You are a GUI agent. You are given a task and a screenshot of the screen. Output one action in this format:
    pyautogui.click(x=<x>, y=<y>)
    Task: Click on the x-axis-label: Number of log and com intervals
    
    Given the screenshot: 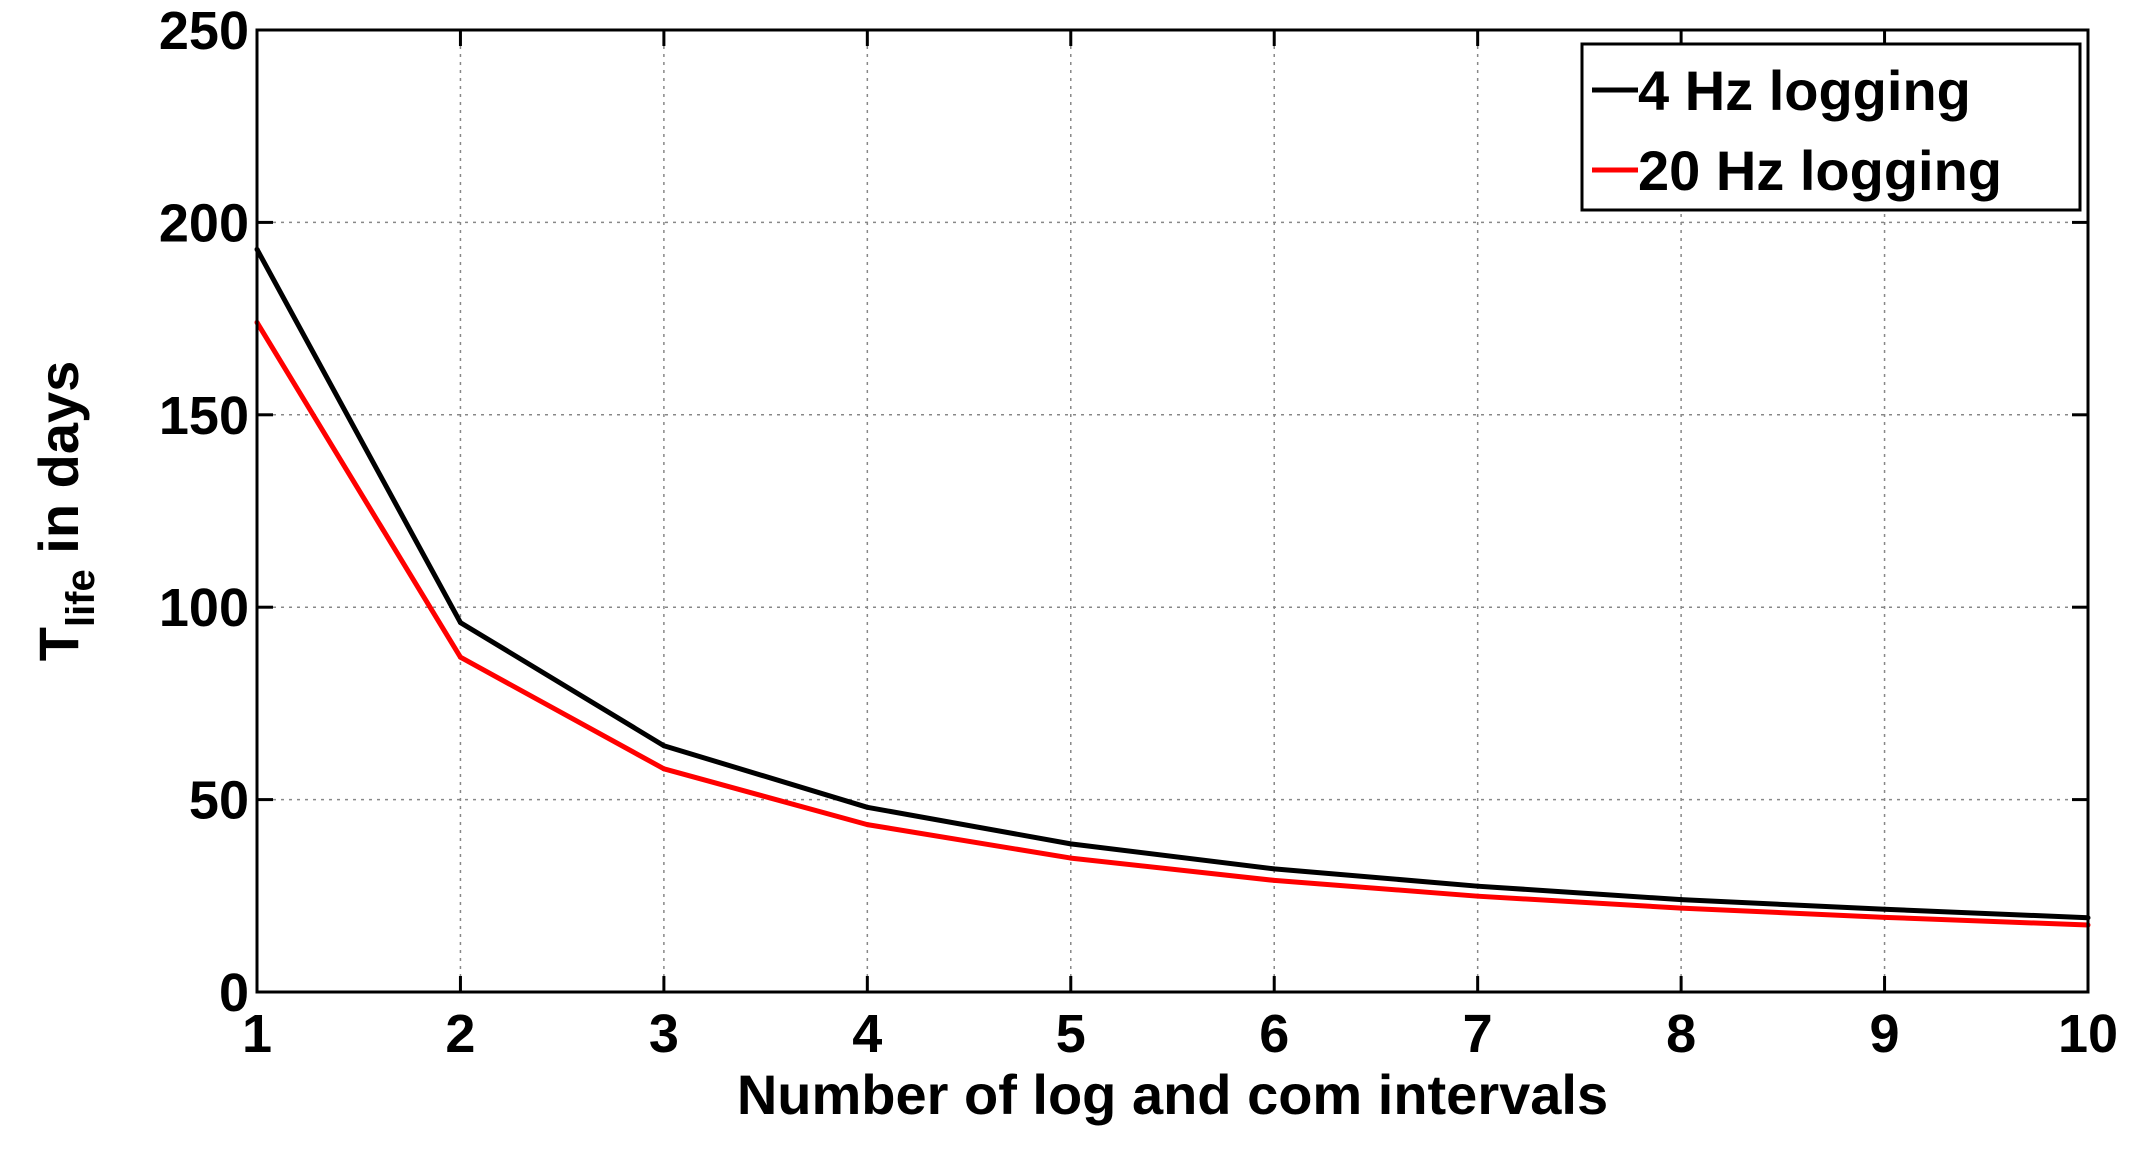 What is the action you would take?
    pyautogui.click(x=1172, y=1094)
    